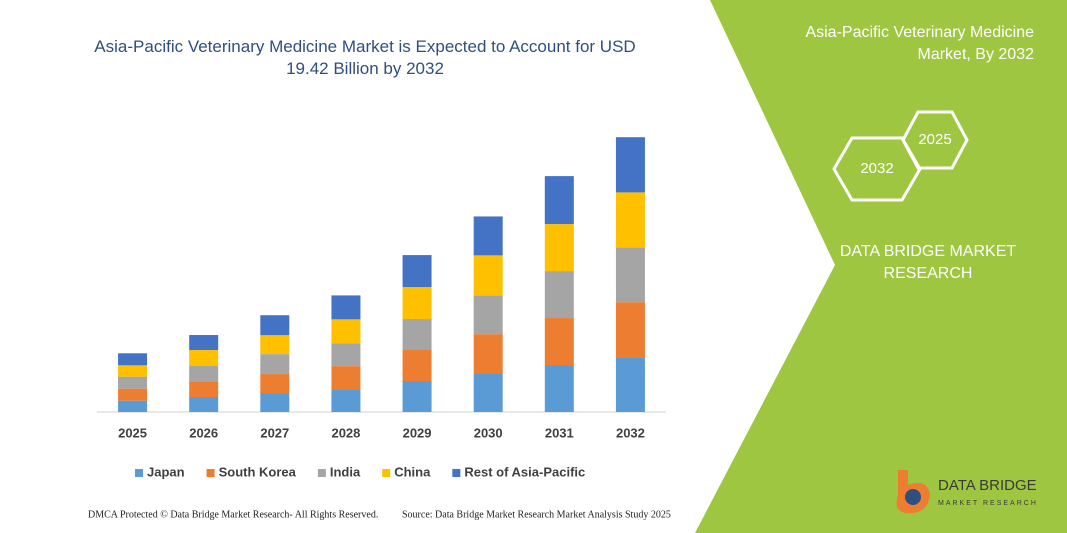 Image resolution: width=1067 pixels, height=533 pixels. What do you see at coordinates (274, 432) in the screenshot?
I see `x-tick-label: 2027` at bounding box center [274, 432].